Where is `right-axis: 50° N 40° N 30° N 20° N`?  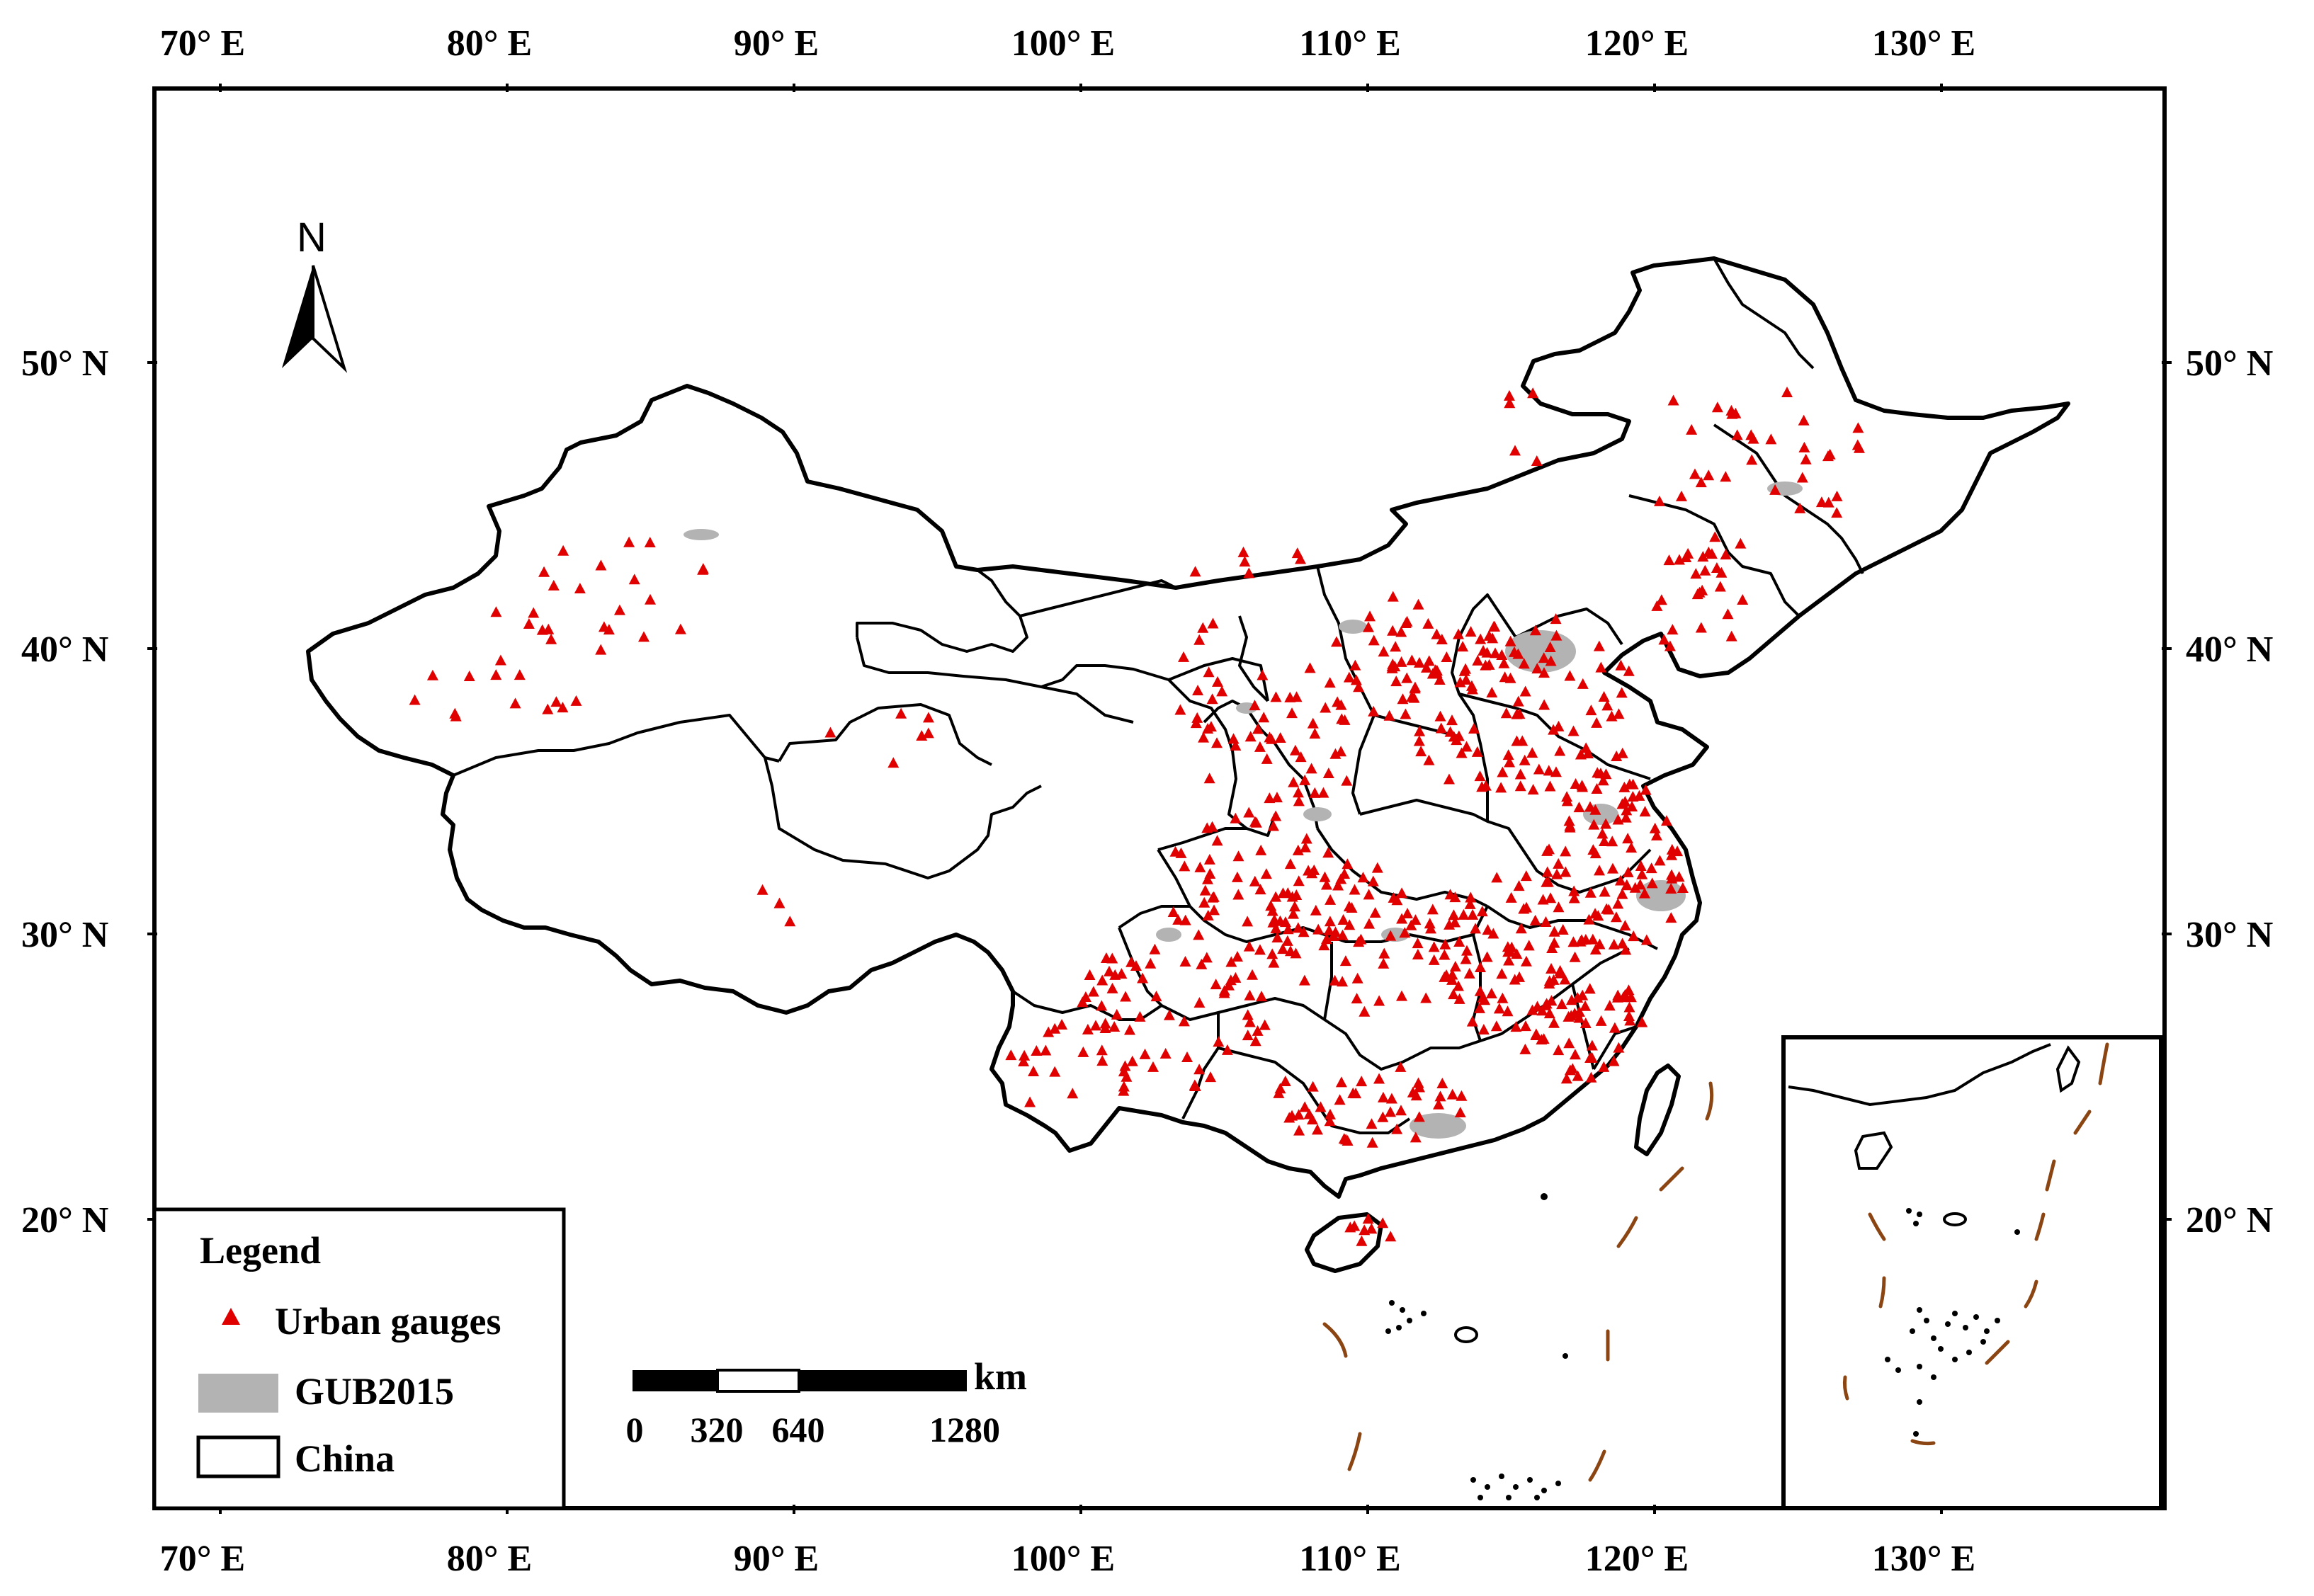 right-axis: 50° N 40° N 30° N 20° N is located at coordinates (2217, 792).